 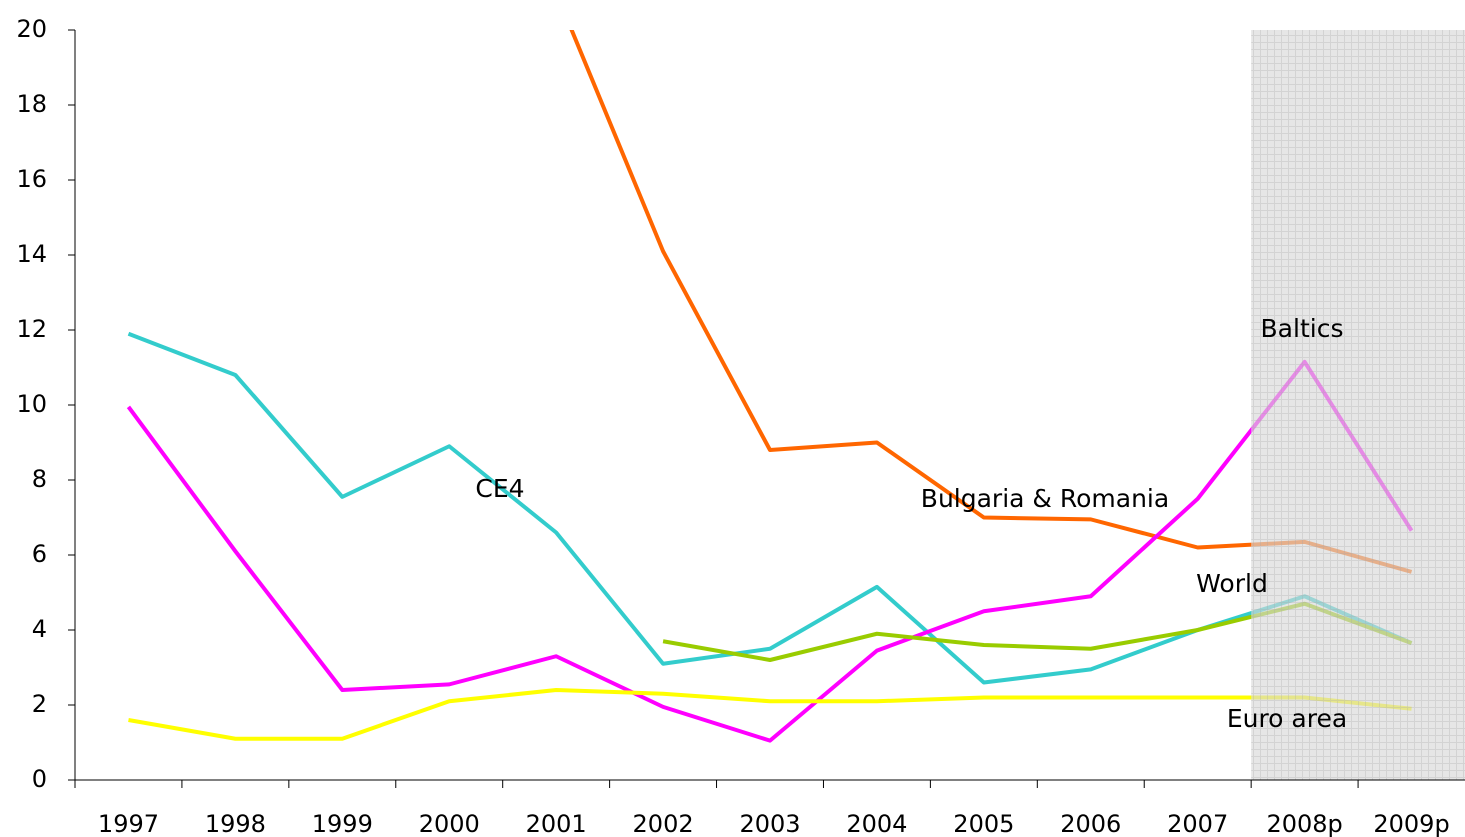 What do you see at coordinates (1302, 328) in the screenshot?
I see `series-label: Baltics` at bounding box center [1302, 328].